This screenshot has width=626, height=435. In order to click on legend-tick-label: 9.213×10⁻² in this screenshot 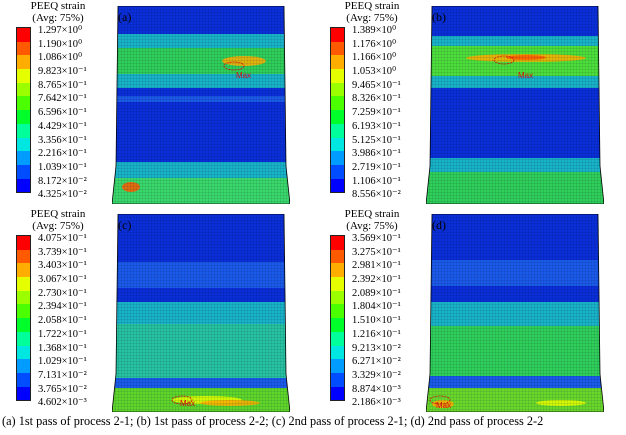, I will do `click(376, 348)`.